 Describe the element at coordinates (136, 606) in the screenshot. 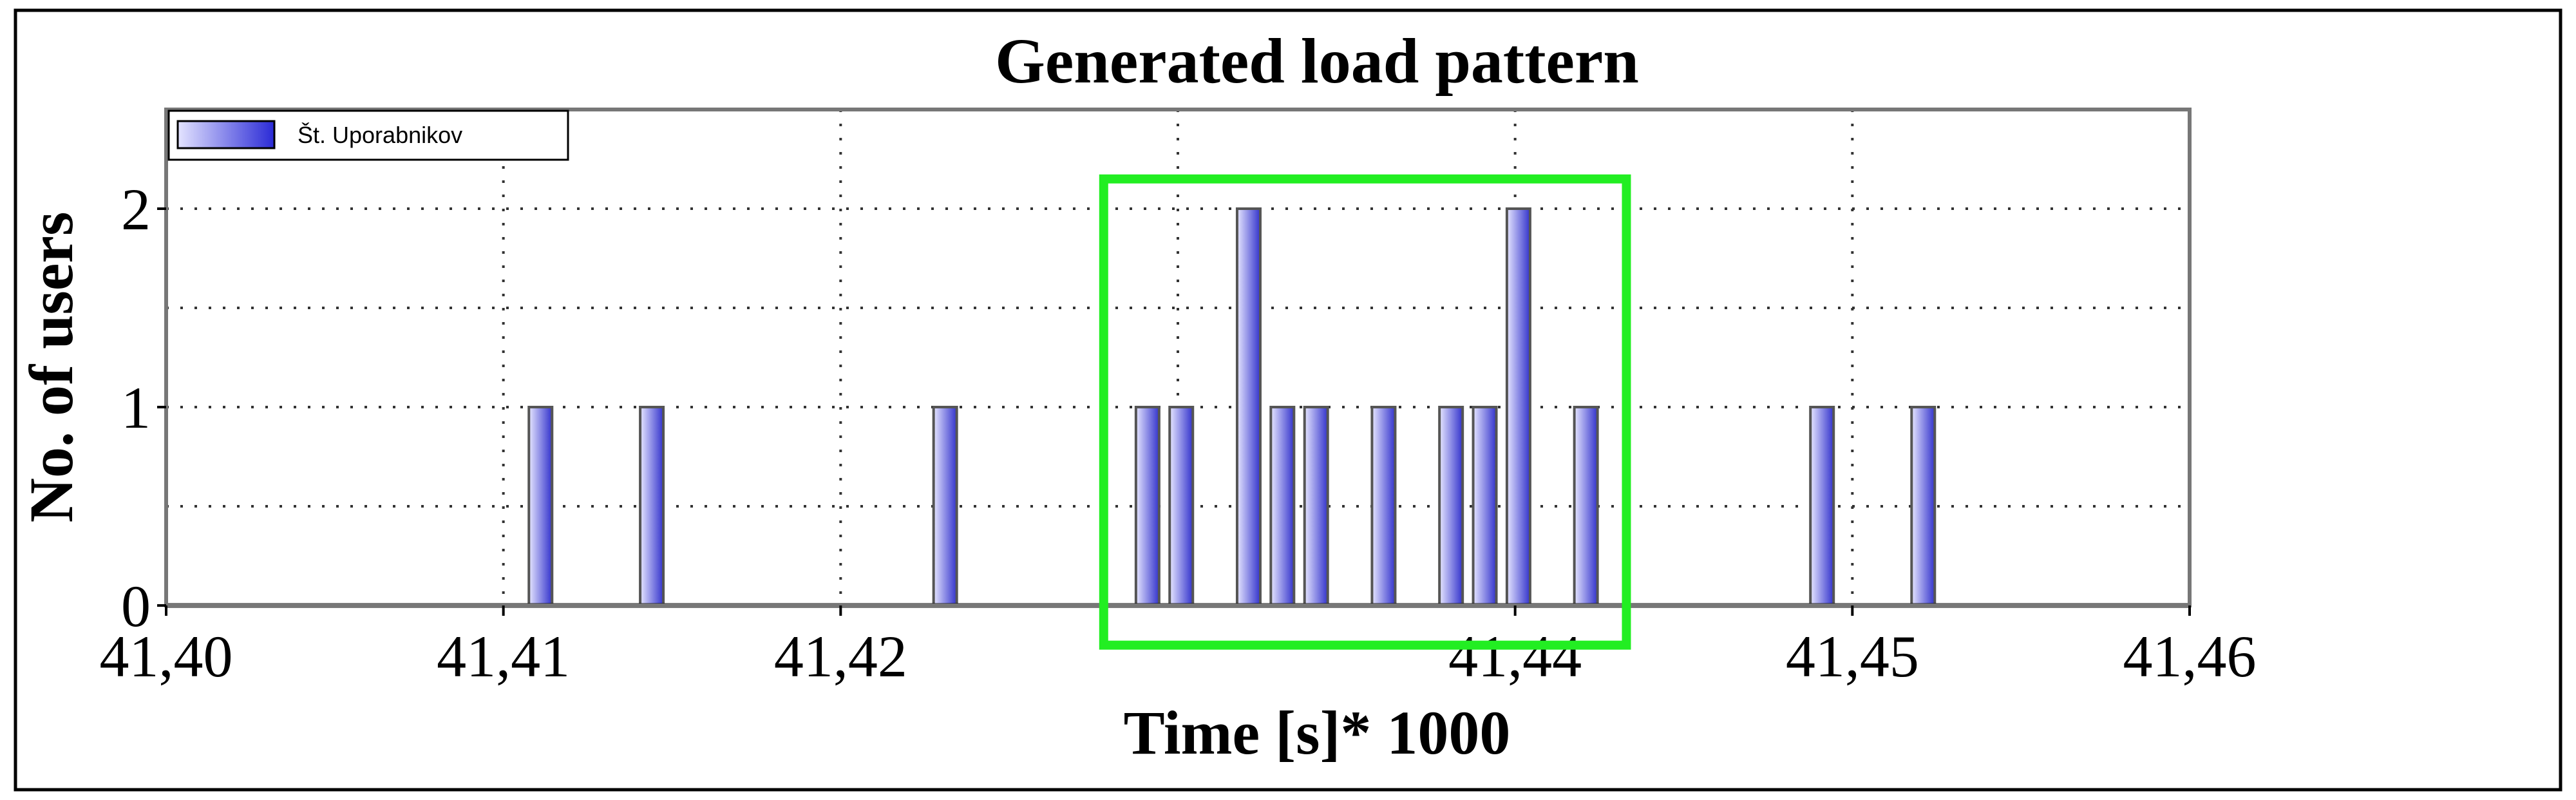

I see `y-tick-label: 0` at that location.